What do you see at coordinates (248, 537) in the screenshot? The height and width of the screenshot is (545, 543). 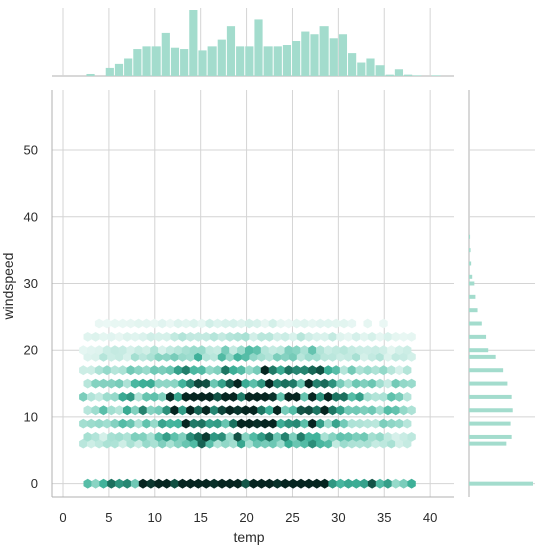 I see `x-axis-label: temp` at bounding box center [248, 537].